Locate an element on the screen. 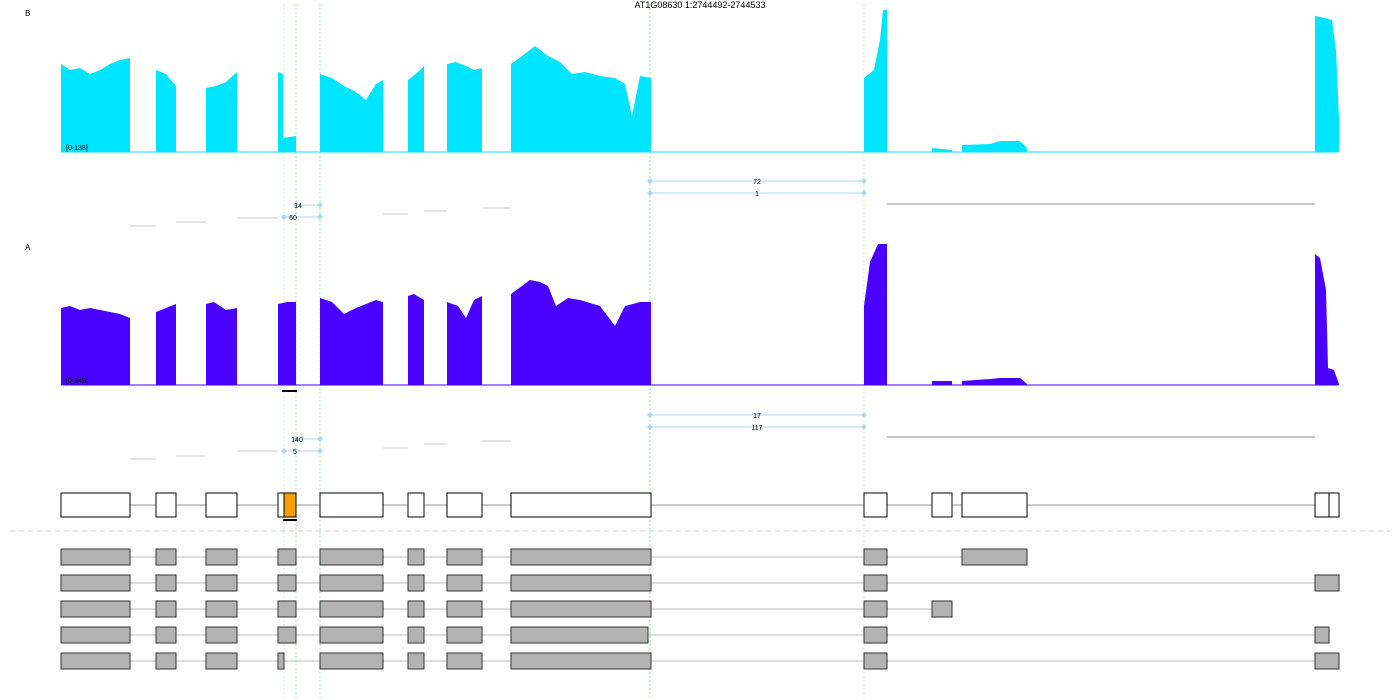  highlighted-exon is located at coordinates (290, 505).